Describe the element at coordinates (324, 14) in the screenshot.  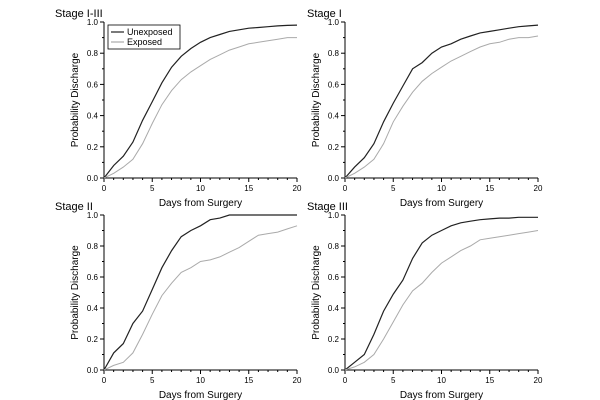
I see `panel-title: Stage I` at that location.